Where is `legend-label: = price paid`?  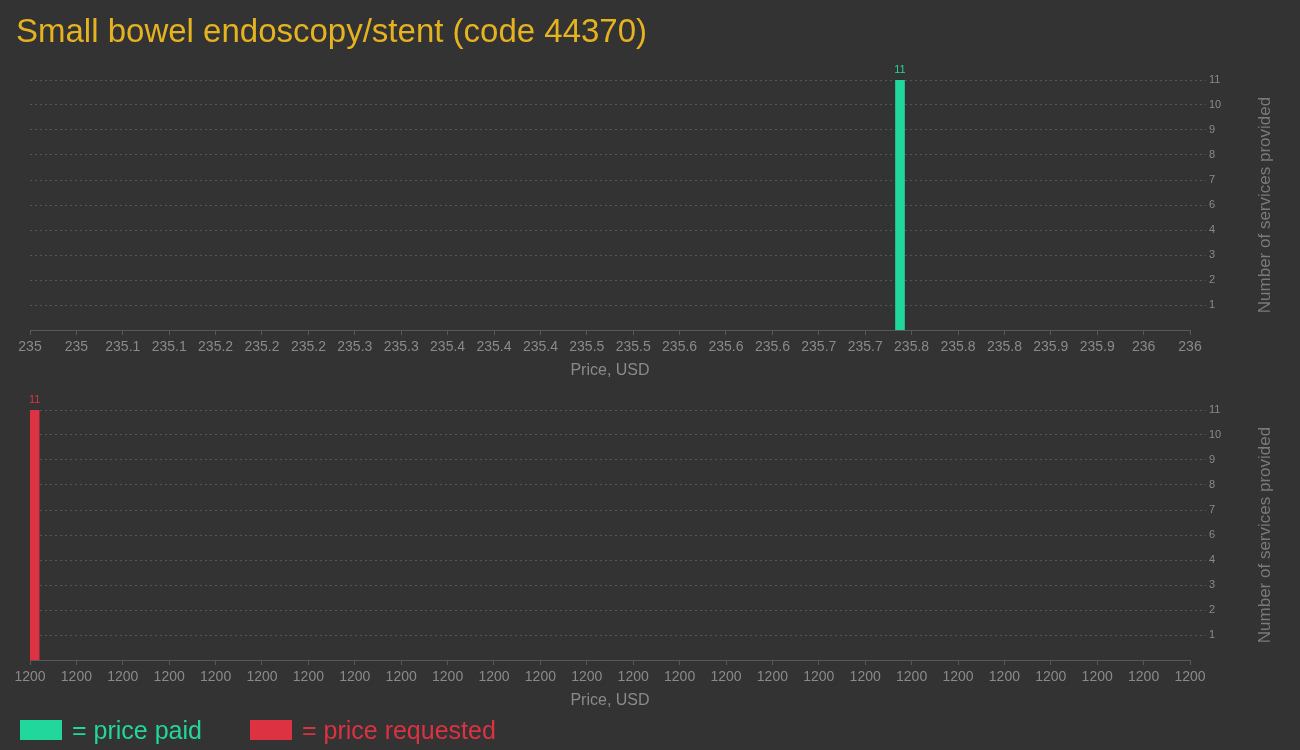 legend-label: = price paid is located at coordinates (137, 730).